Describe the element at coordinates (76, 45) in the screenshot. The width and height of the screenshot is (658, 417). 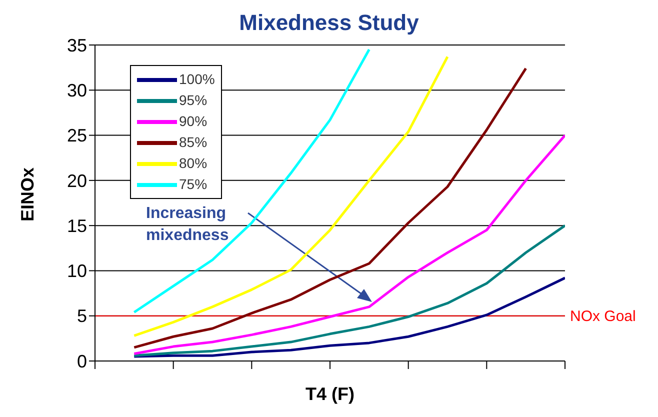
I see `y-tick-label: 35` at that location.